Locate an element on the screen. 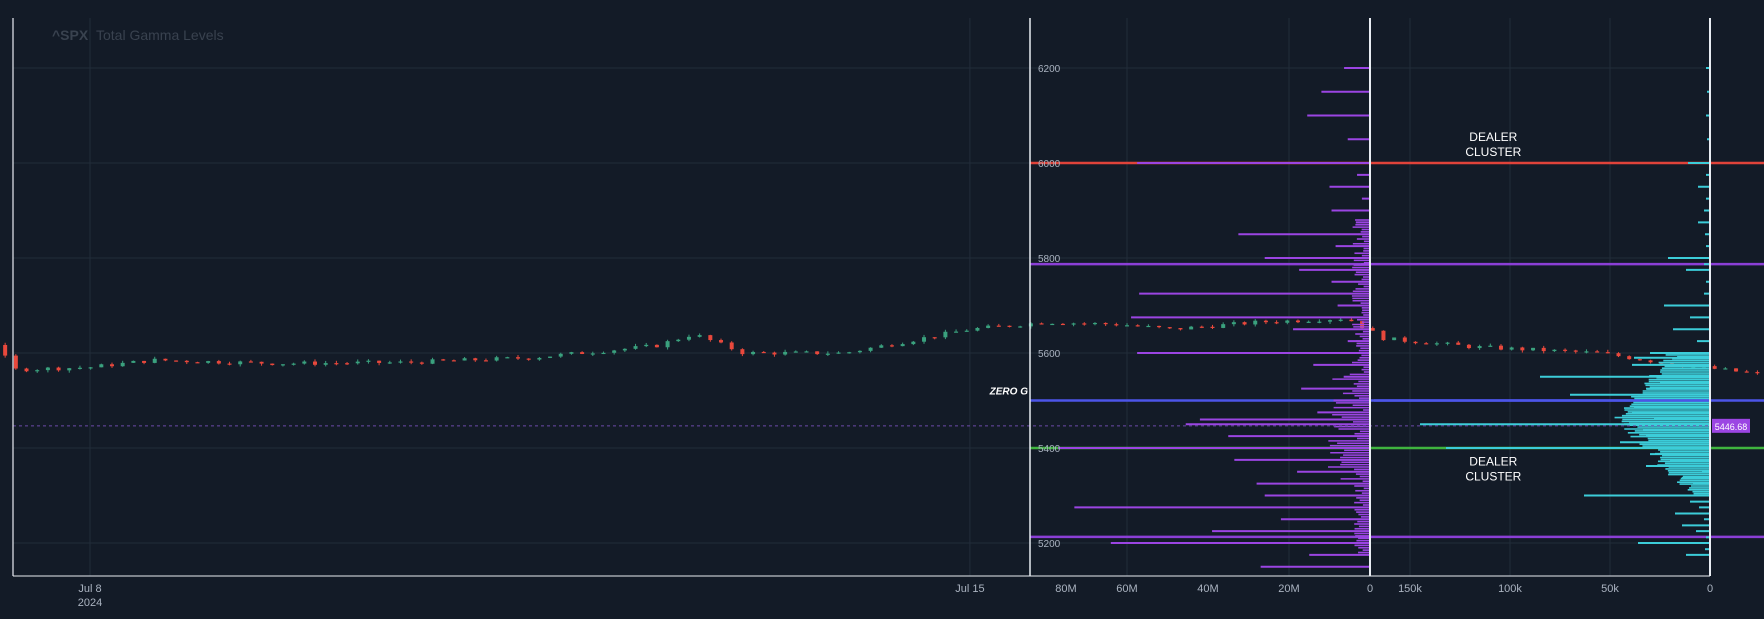 Image resolution: width=1764 pixels, height=619 pixels. price-tick-label: 6000 is located at coordinates (1049, 164).